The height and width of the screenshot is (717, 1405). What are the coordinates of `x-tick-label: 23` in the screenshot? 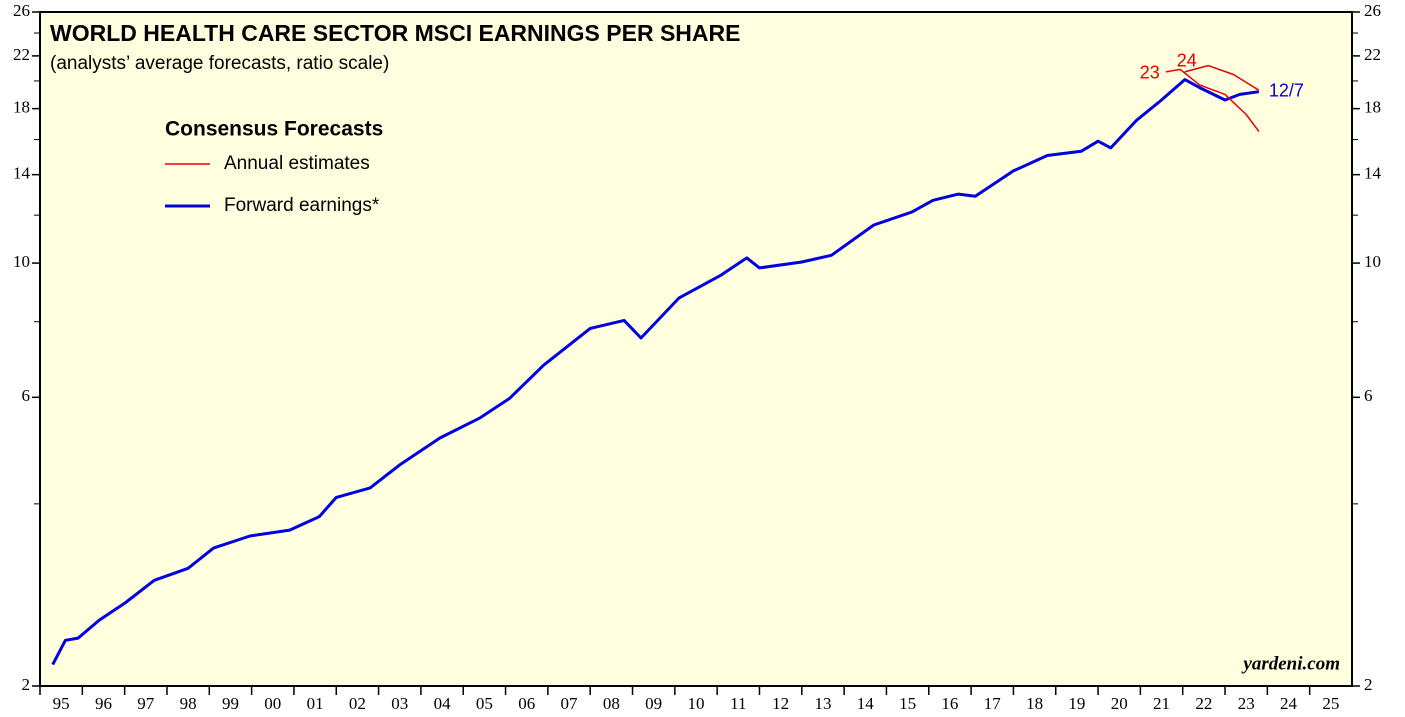 It's located at (1246, 703).